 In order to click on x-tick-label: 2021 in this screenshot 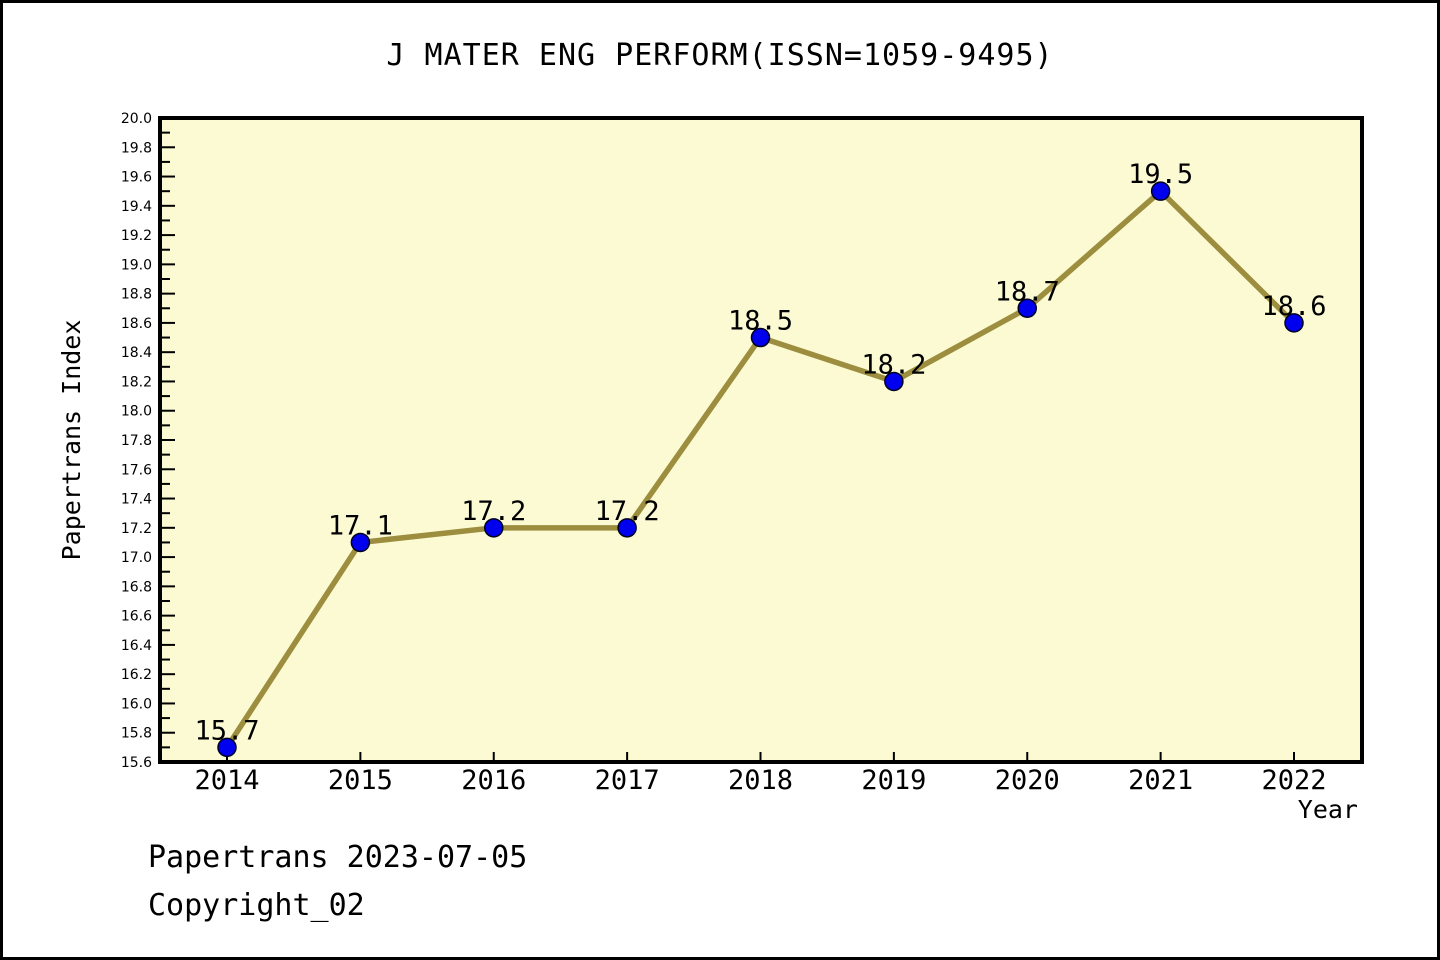, I will do `click(1160, 780)`.